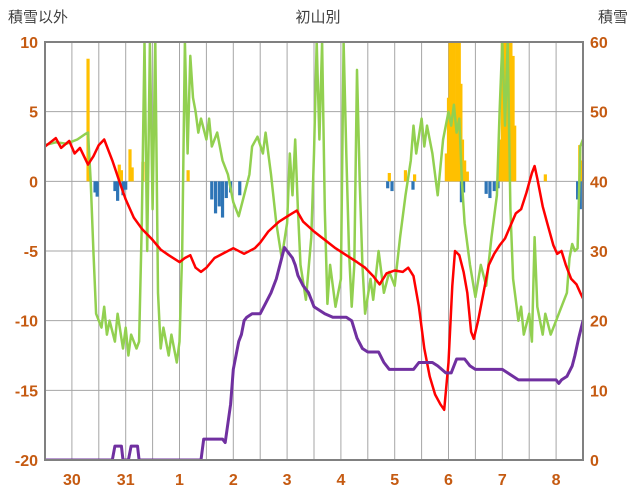 The width and height of the screenshot is (636, 501). I want to click on y-axis-tick-right: 30, so click(599, 252).